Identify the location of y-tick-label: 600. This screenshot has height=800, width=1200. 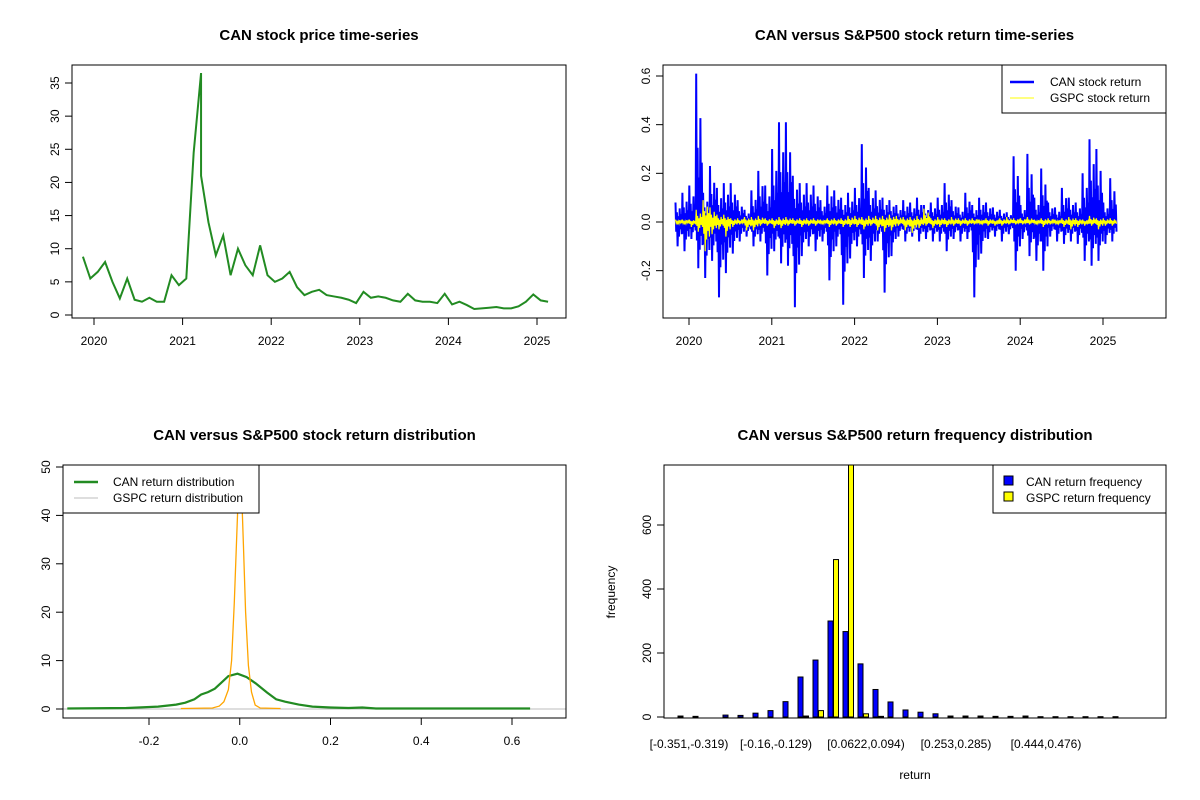
(647, 525).